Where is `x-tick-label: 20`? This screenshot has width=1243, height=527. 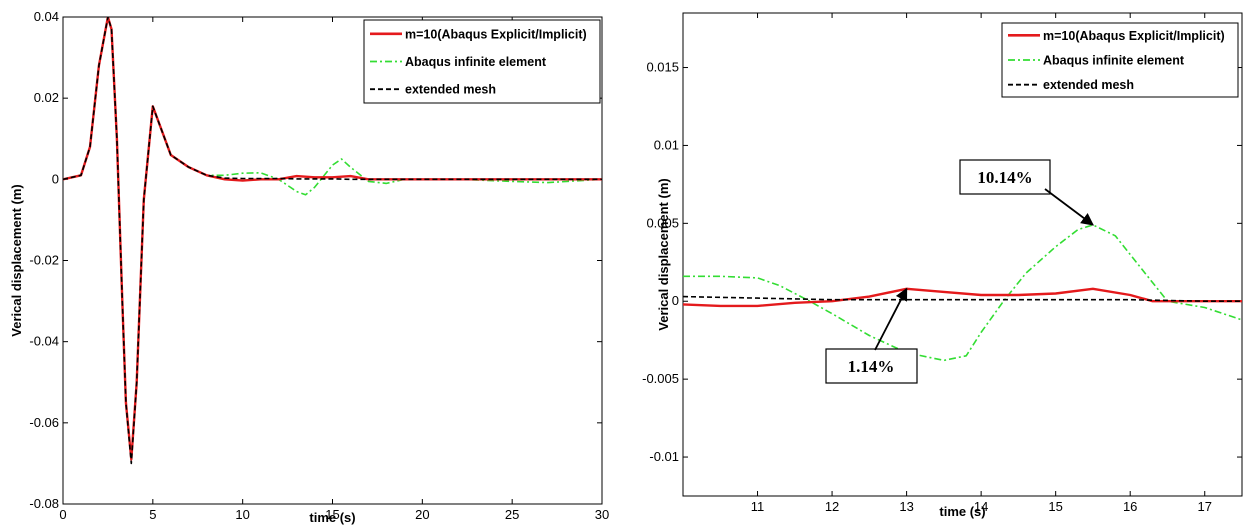 x-tick-label: 20 is located at coordinates (422, 514).